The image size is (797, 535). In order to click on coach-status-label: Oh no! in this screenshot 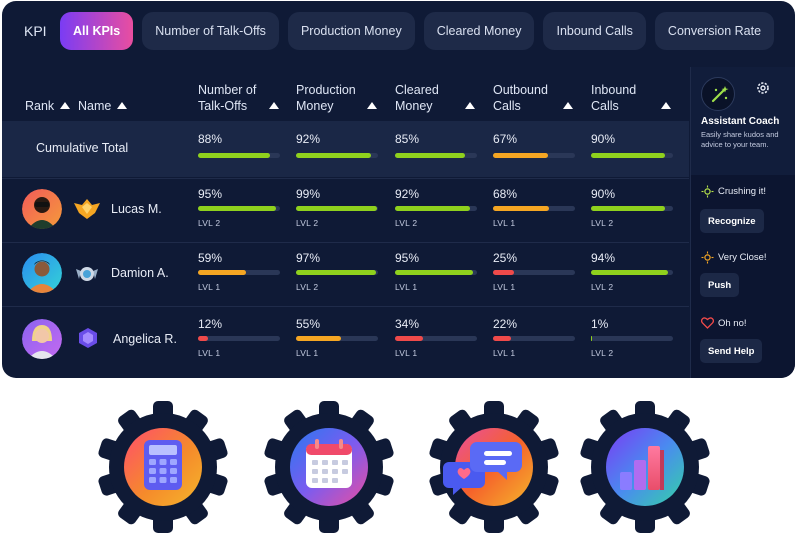, I will do `click(732, 323)`.